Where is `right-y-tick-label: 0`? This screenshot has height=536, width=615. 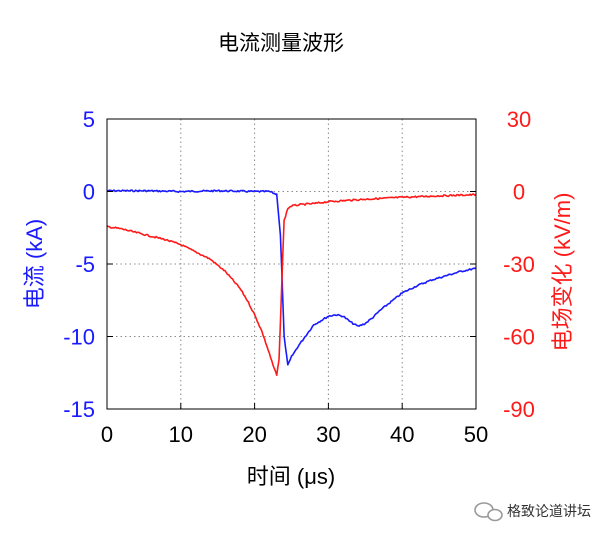 right-y-tick-label: 0 is located at coordinates (519, 192).